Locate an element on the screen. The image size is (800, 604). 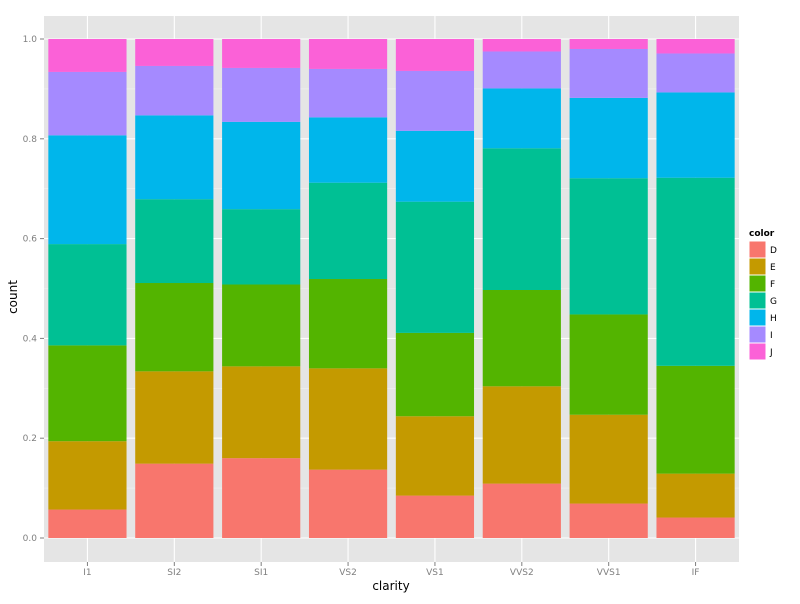
legend-label-J: J is located at coordinates (771, 353).